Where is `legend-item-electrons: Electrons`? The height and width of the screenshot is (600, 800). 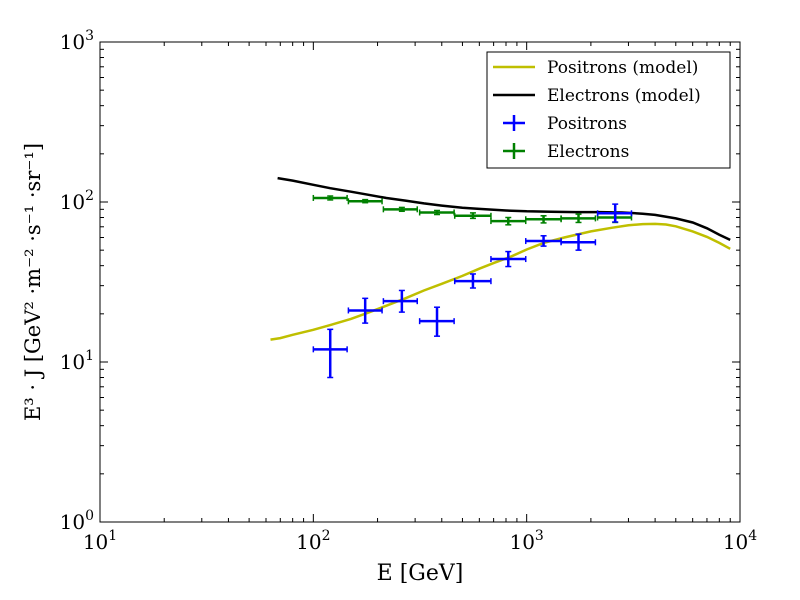 legend-item-electrons: Electrons is located at coordinates (566, 152).